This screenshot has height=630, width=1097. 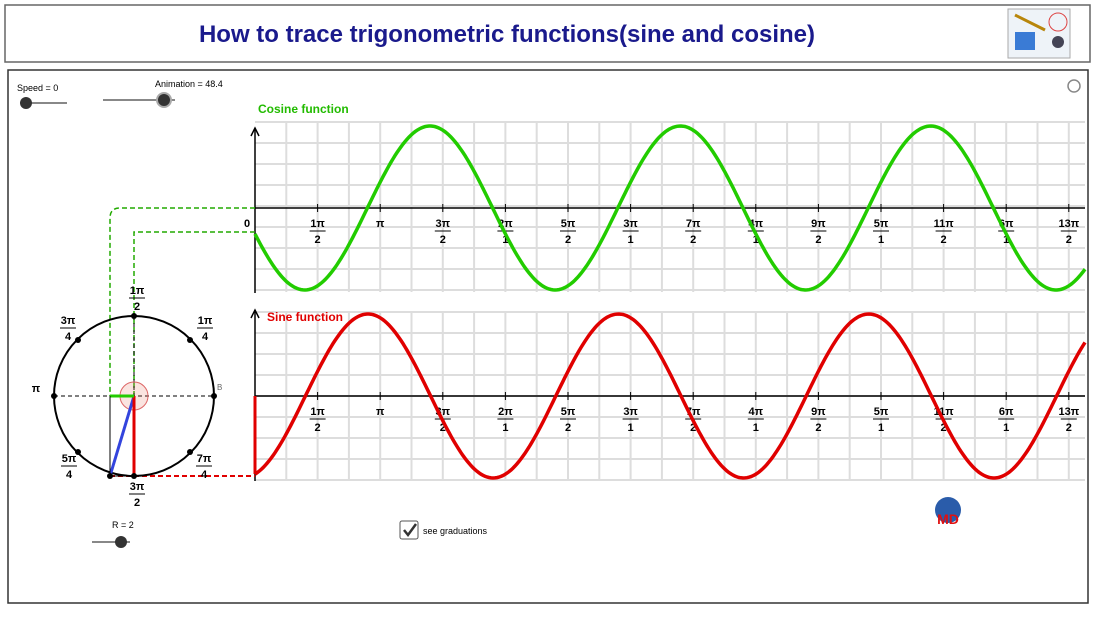 What do you see at coordinates (455, 531) in the screenshot?
I see `checkbox-label: see graduations` at bounding box center [455, 531].